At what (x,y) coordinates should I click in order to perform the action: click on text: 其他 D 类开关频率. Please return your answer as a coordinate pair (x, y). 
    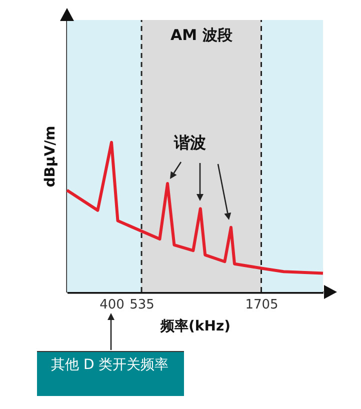
    Looking at the image, I should click on (110, 373).